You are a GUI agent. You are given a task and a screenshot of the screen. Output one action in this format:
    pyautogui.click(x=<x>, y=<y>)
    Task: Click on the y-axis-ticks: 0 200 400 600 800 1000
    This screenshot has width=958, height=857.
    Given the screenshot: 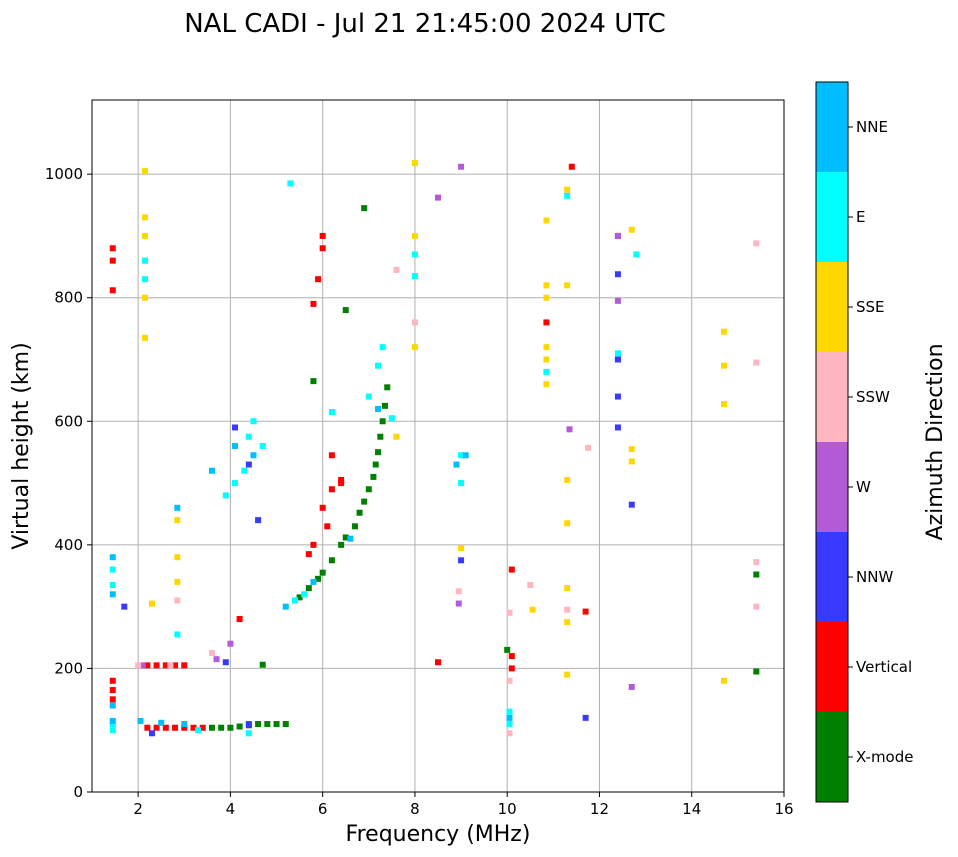 What is the action you would take?
    pyautogui.click(x=68, y=483)
    